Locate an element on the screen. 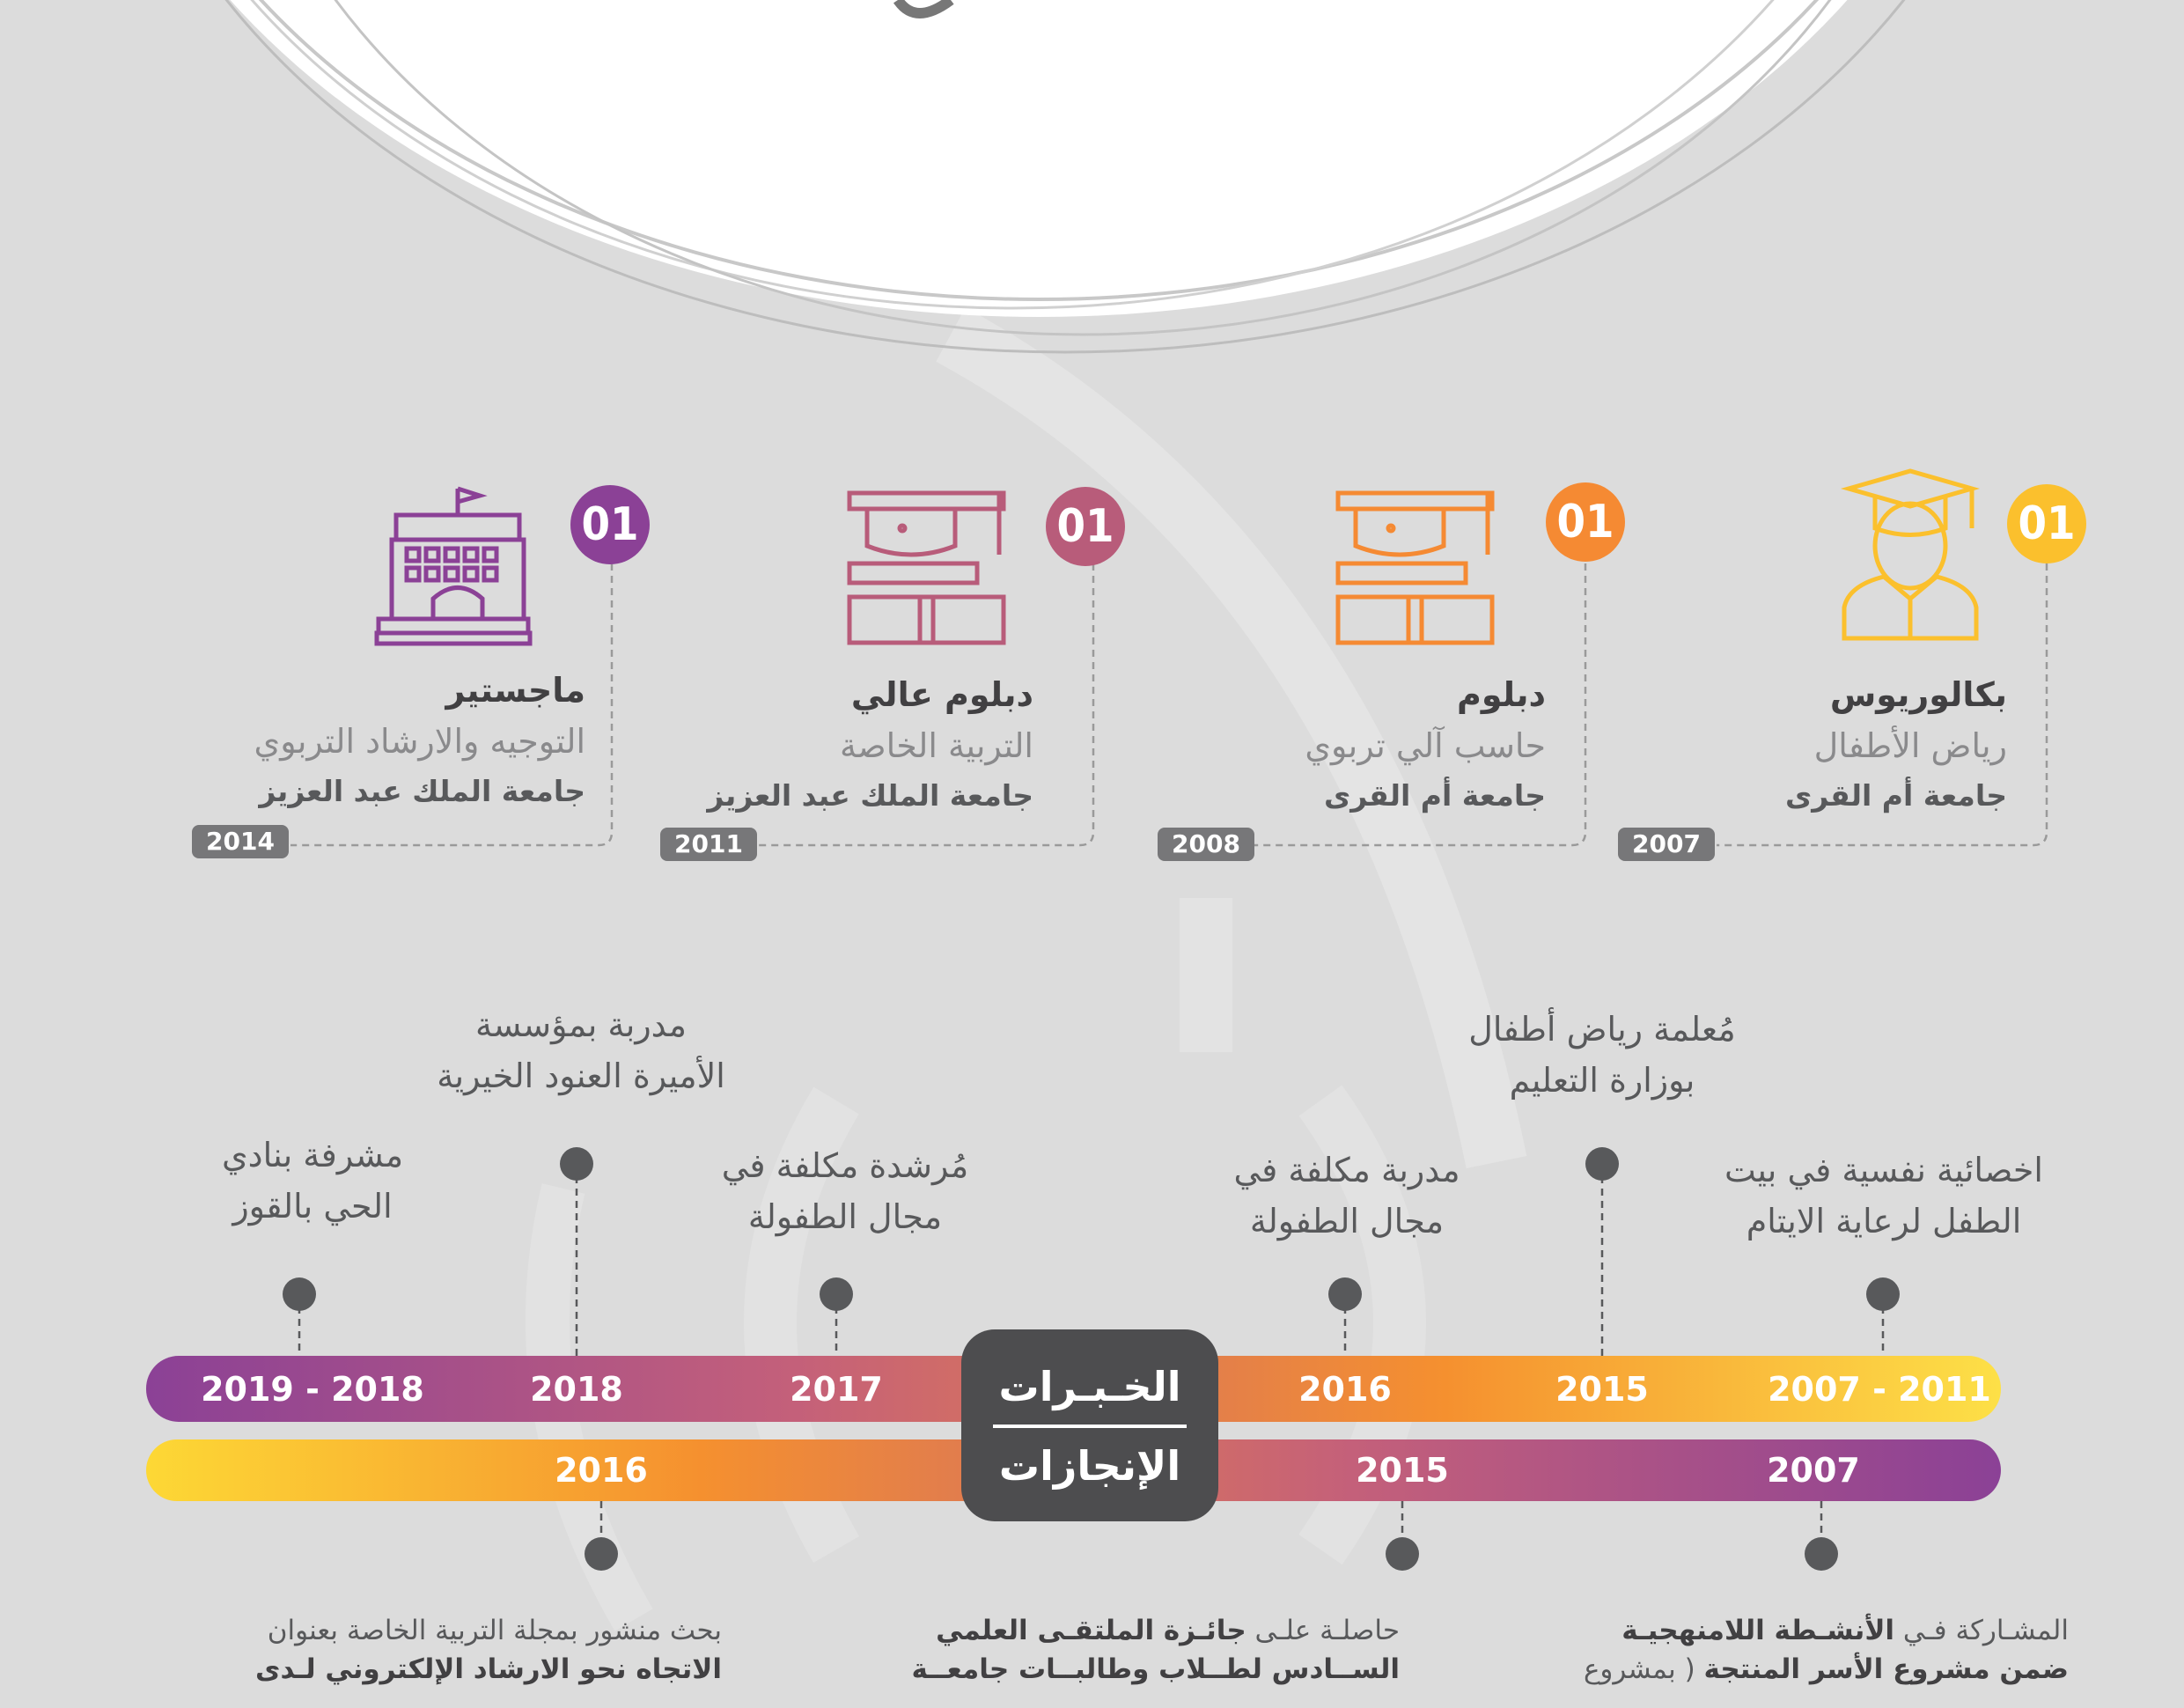 Image resolution: width=2184 pixels, height=1708 pixels. education-bachelor: بكالوريوس رياض الأطفال جامعة أم القرى is located at coordinates (1760, 745).